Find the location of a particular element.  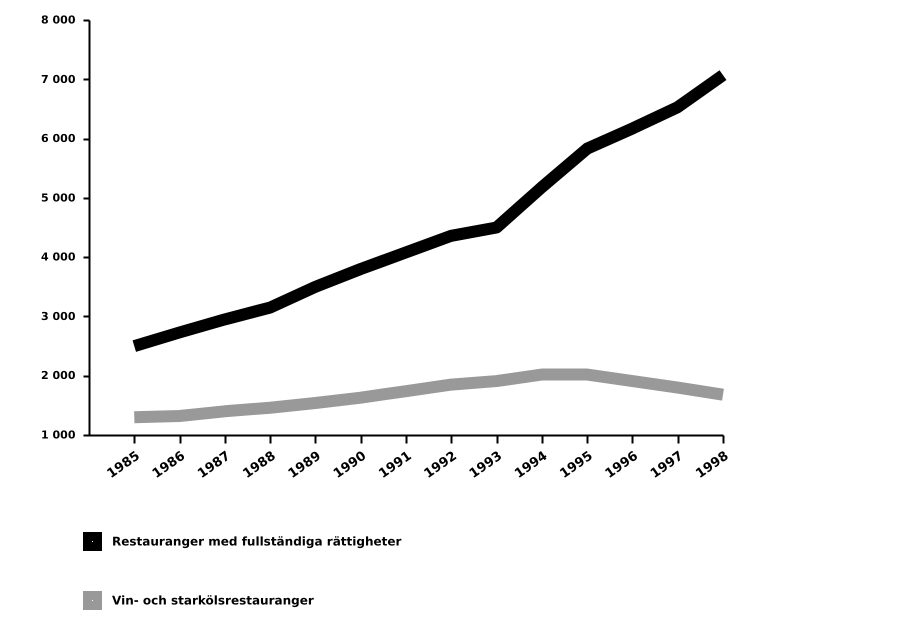

y-tick-label: 3 000 is located at coordinates (58, 316).